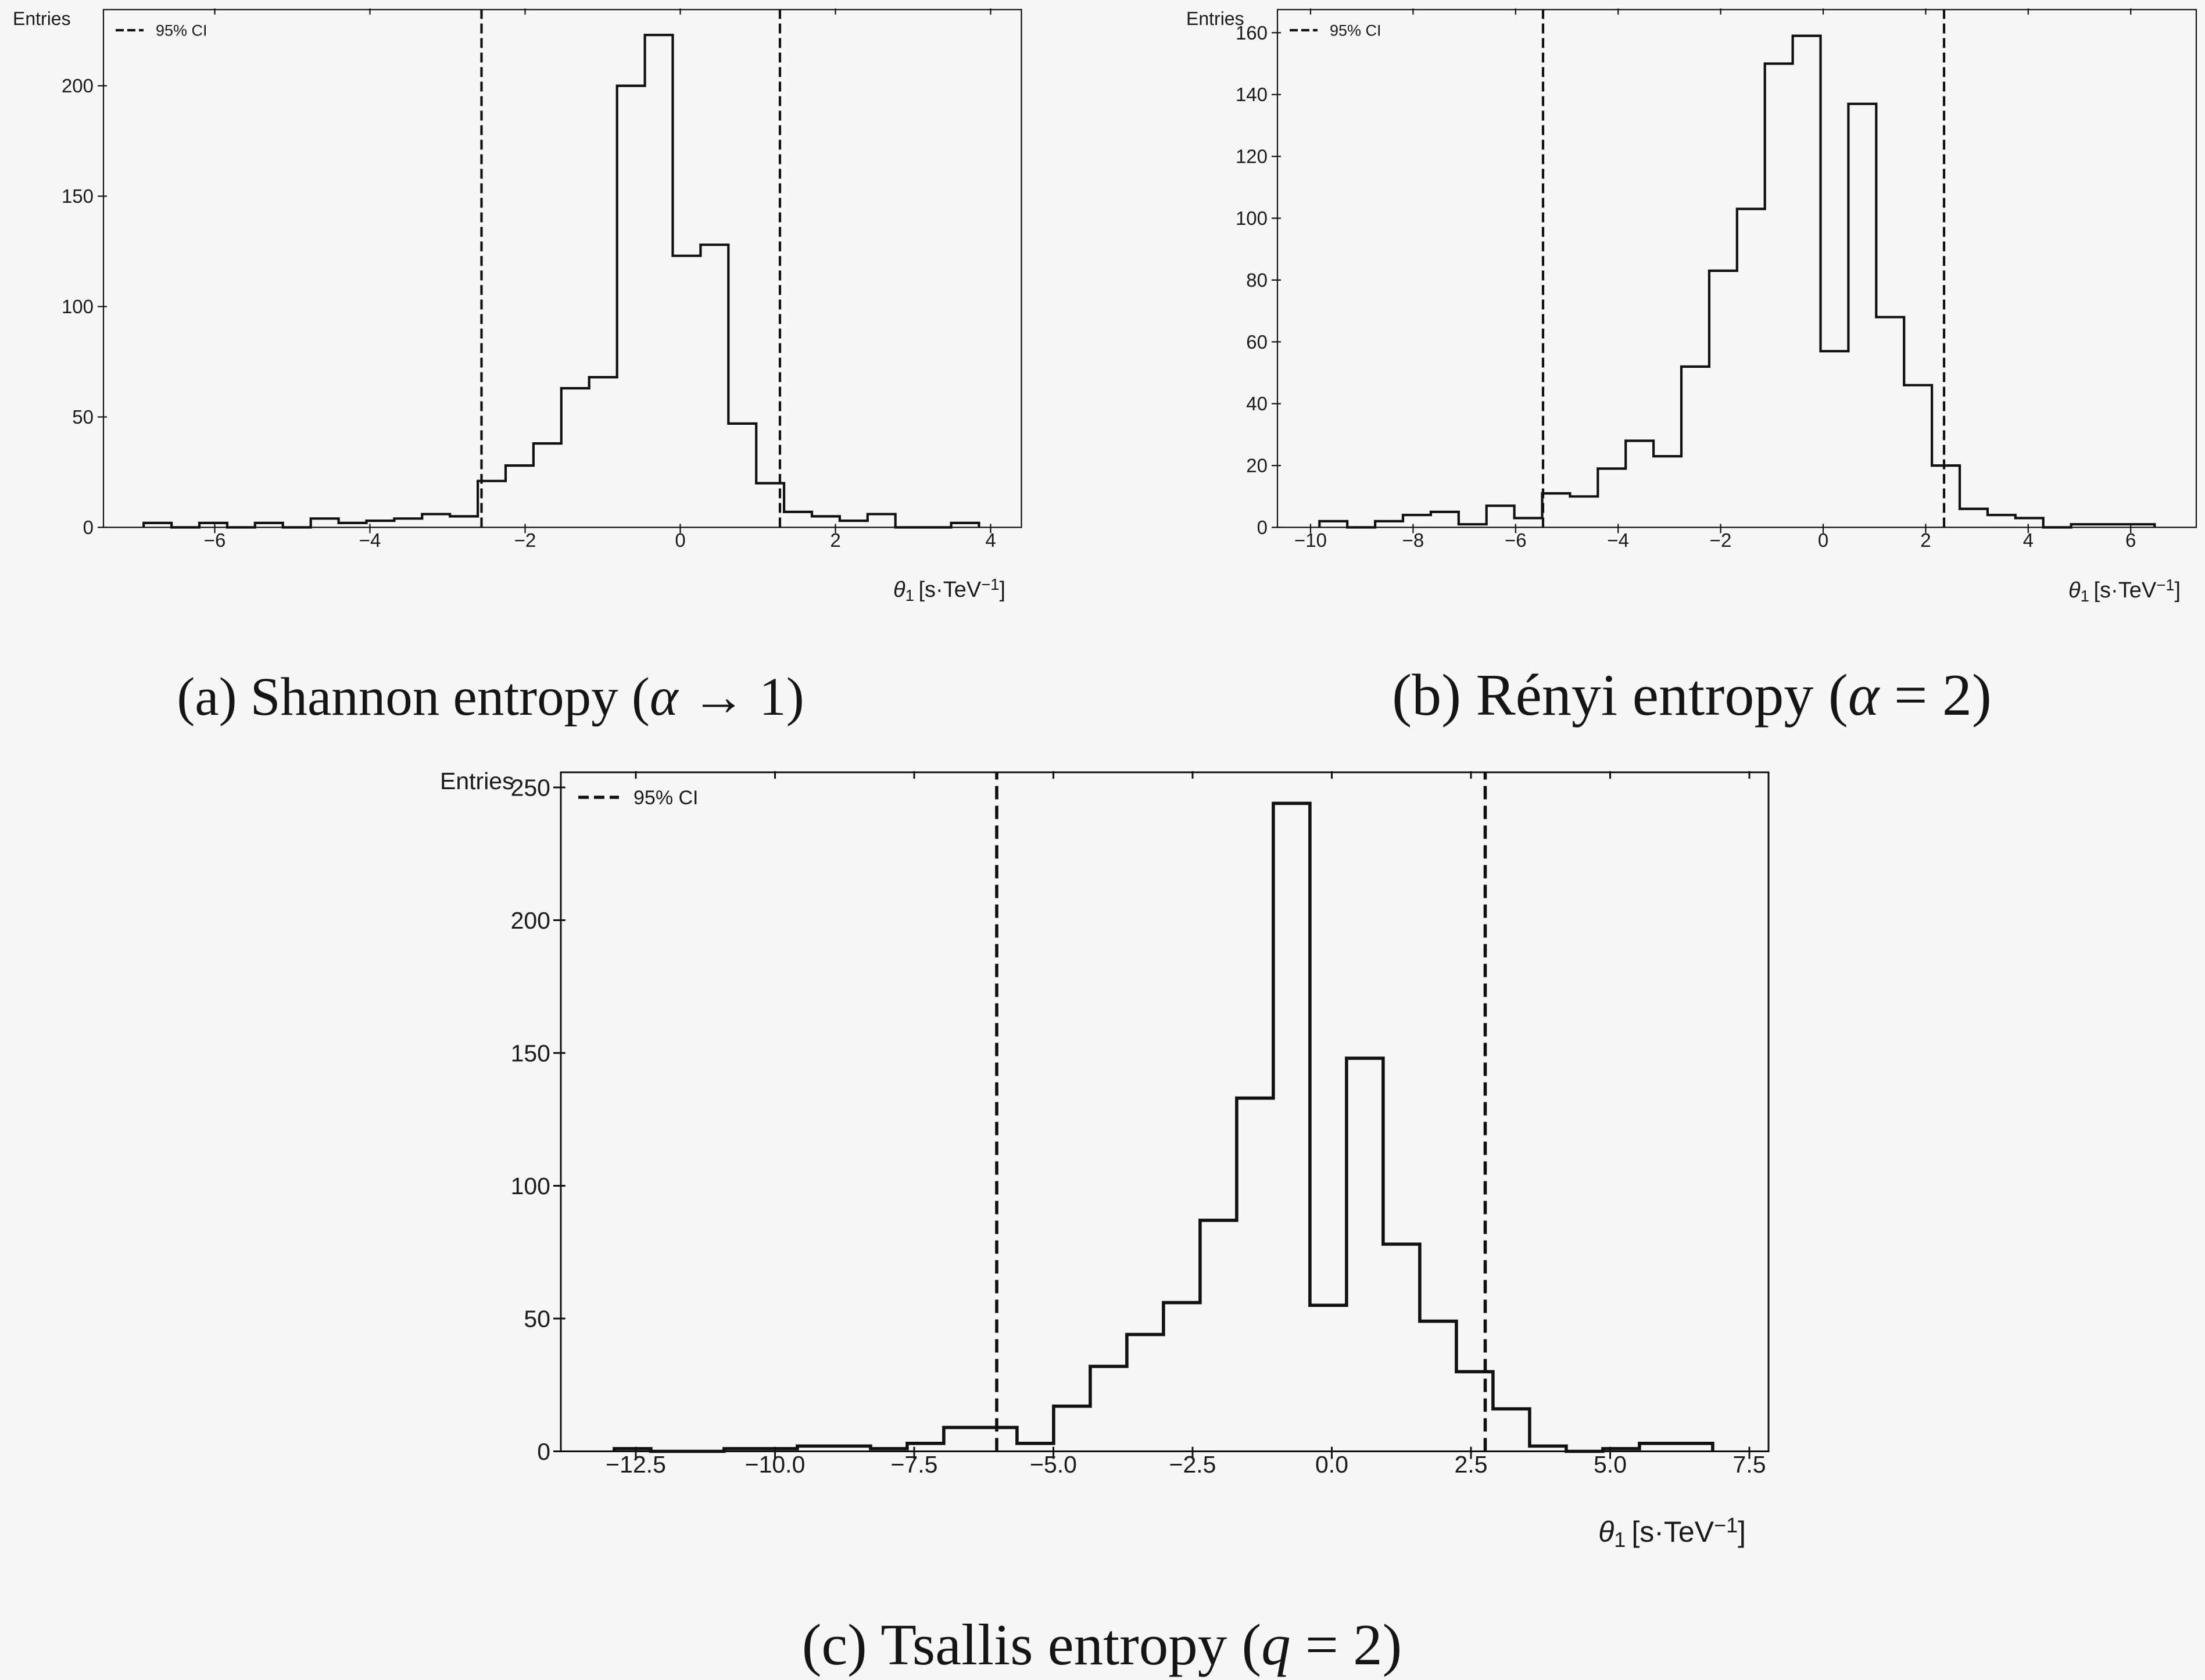 Image resolution: width=2205 pixels, height=1680 pixels. Describe the element at coordinates (1257, 403) in the screenshot. I see `svg-text: 40` at that location.